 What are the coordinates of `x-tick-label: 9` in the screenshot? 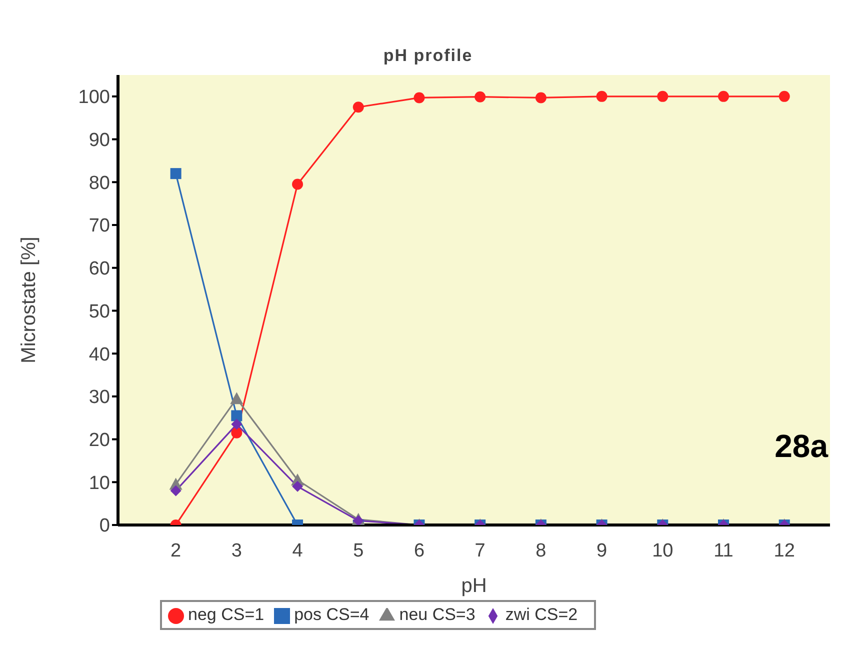 It's located at (602, 551).